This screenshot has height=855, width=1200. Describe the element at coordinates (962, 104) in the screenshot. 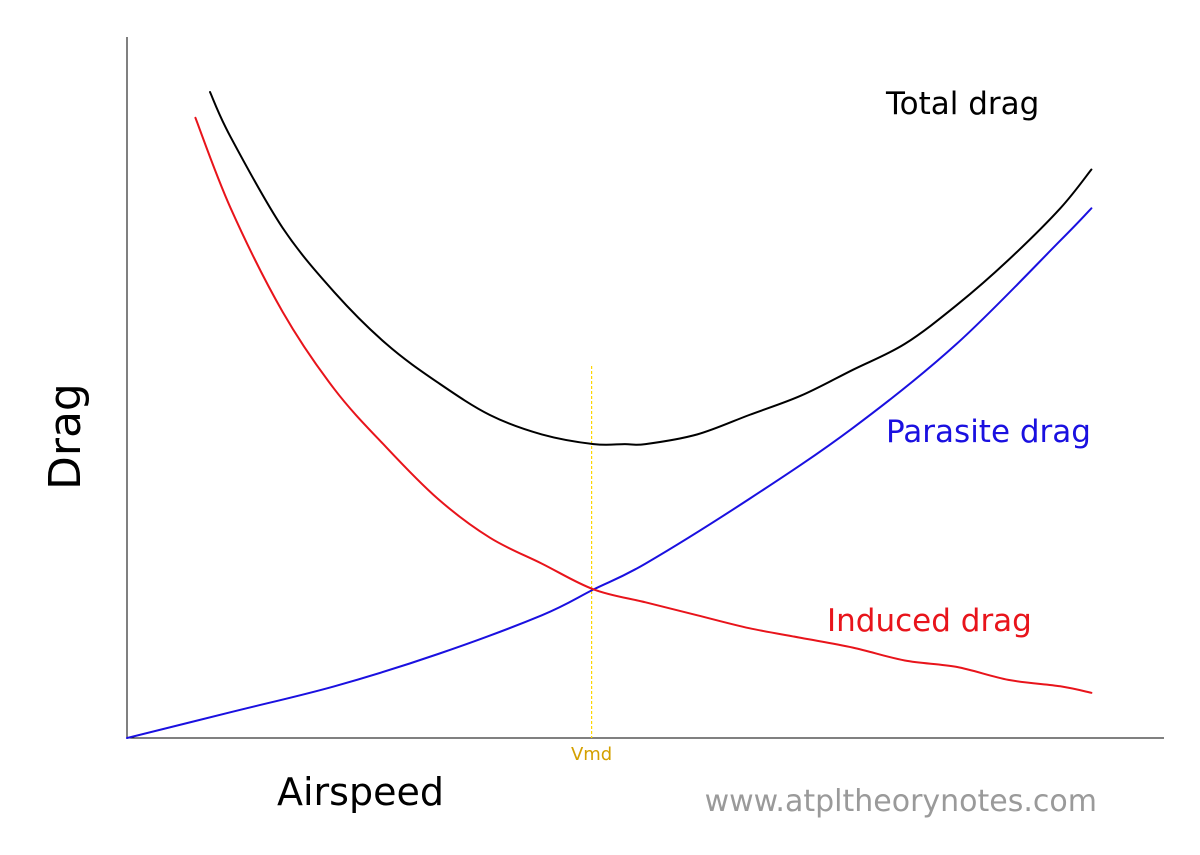

I see `total-drag-label: Total drag` at that location.